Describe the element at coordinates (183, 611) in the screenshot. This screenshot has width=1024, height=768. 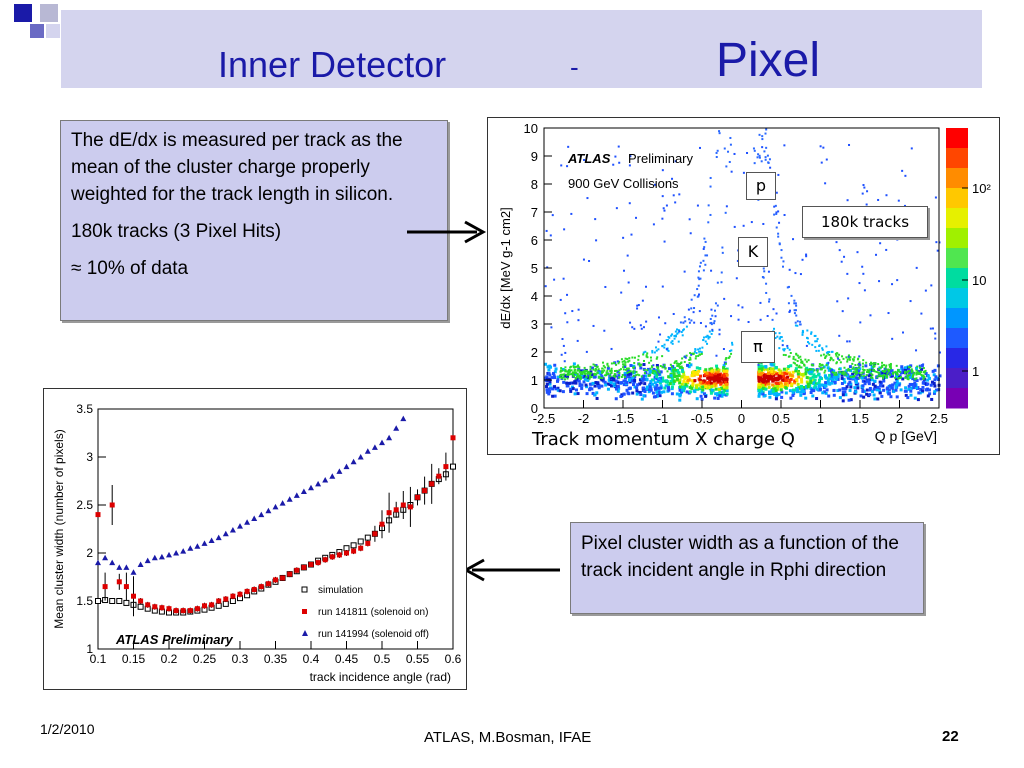
I see `cw-point-solenoid-on` at that location.